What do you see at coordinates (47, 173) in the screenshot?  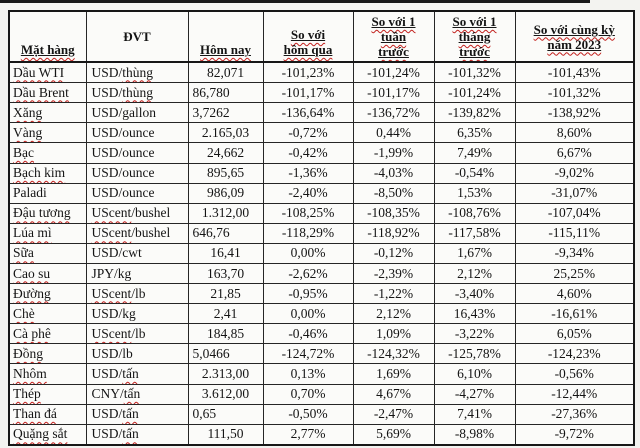 I see `item-name-cell: Bạch kim` at bounding box center [47, 173].